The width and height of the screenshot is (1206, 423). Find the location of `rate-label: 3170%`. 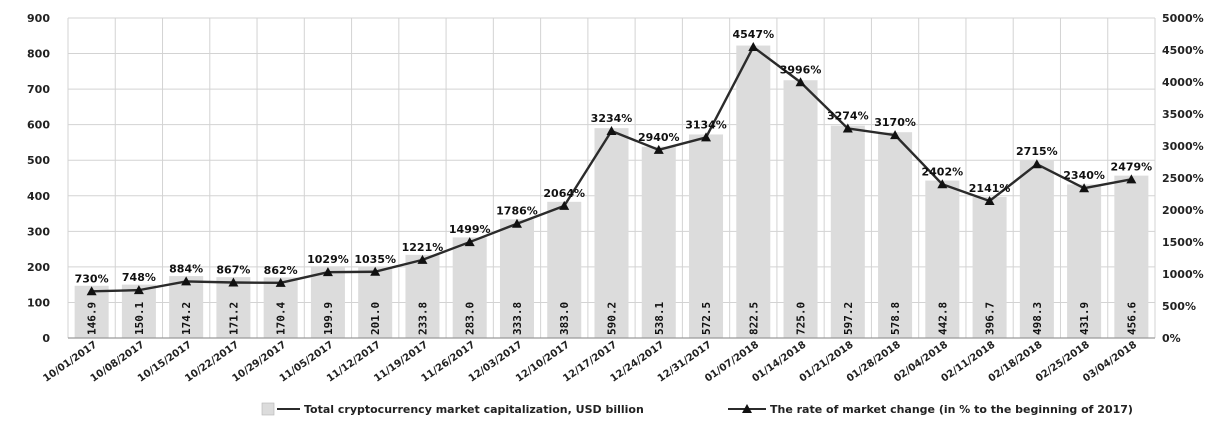

rate-label: 3170% is located at coordinates (895, 122).